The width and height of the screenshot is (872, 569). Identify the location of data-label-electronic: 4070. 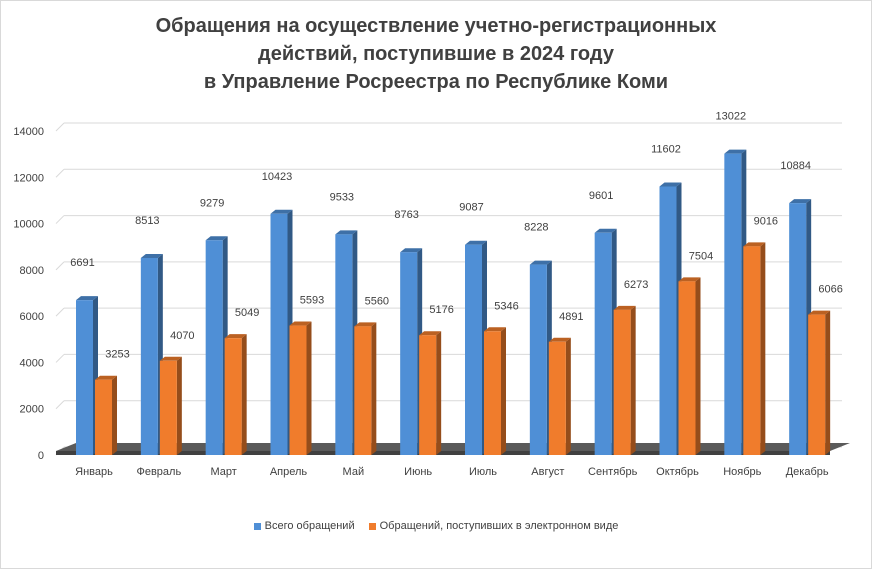
(182, 336).